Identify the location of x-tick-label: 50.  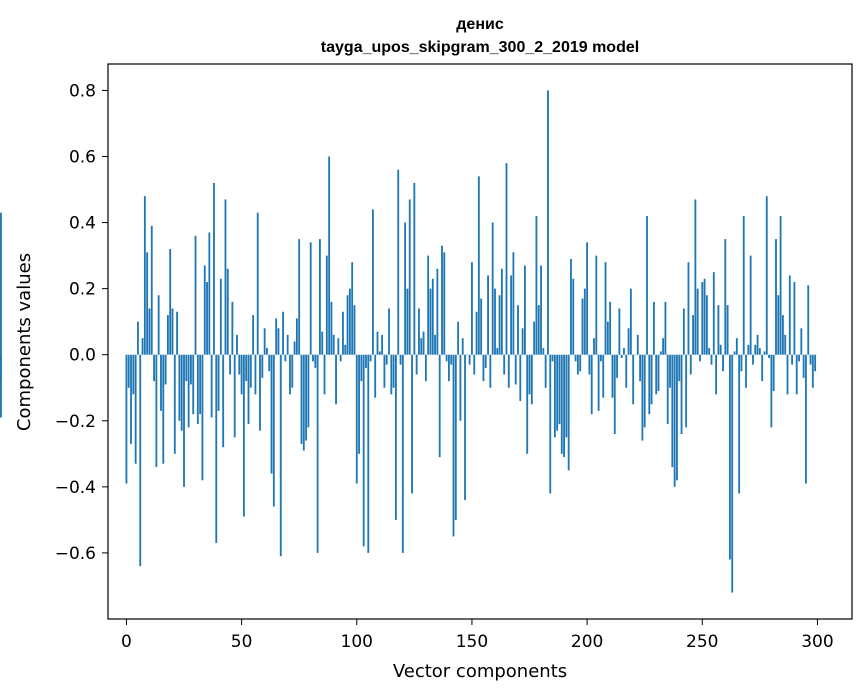
(242, 642).